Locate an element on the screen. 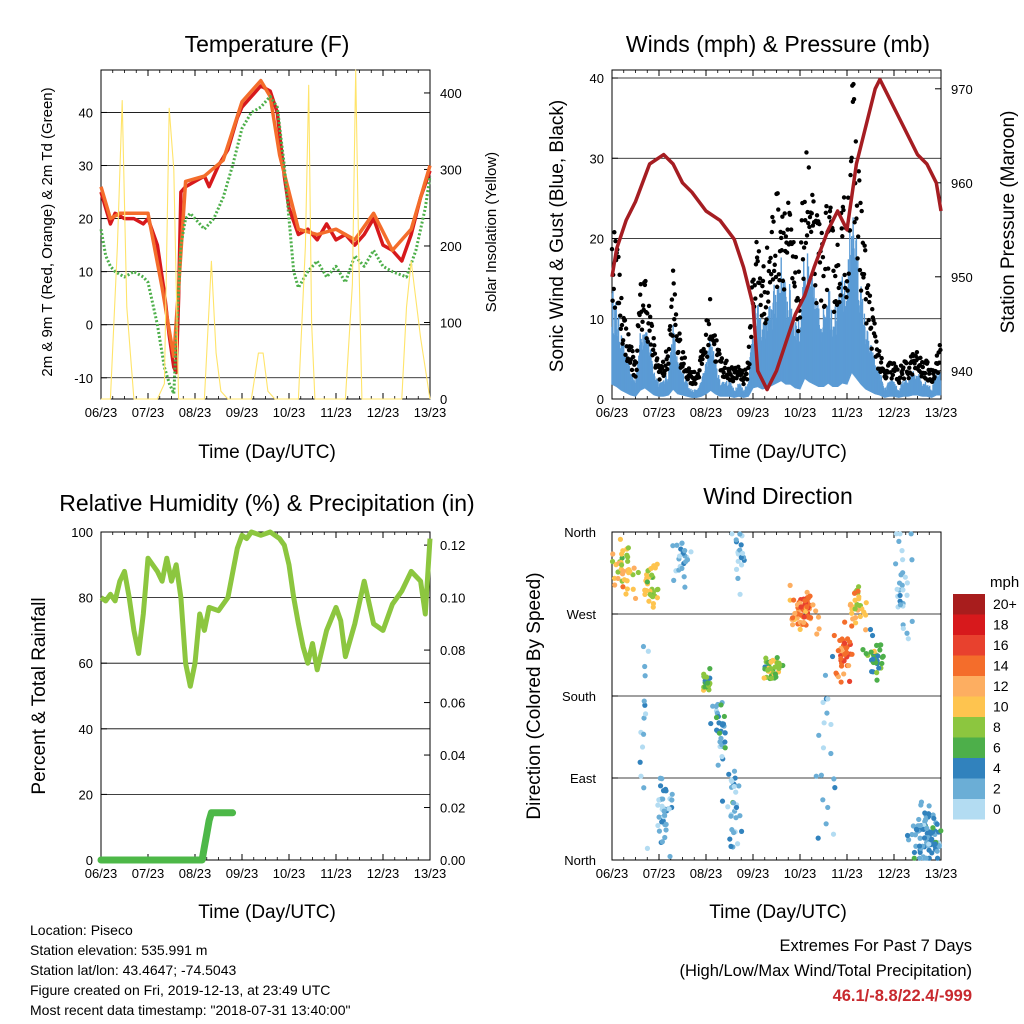 Image resolution: width=1024 pixels, height=1024 pixels. solar-line is located at coordinates (266, 234).